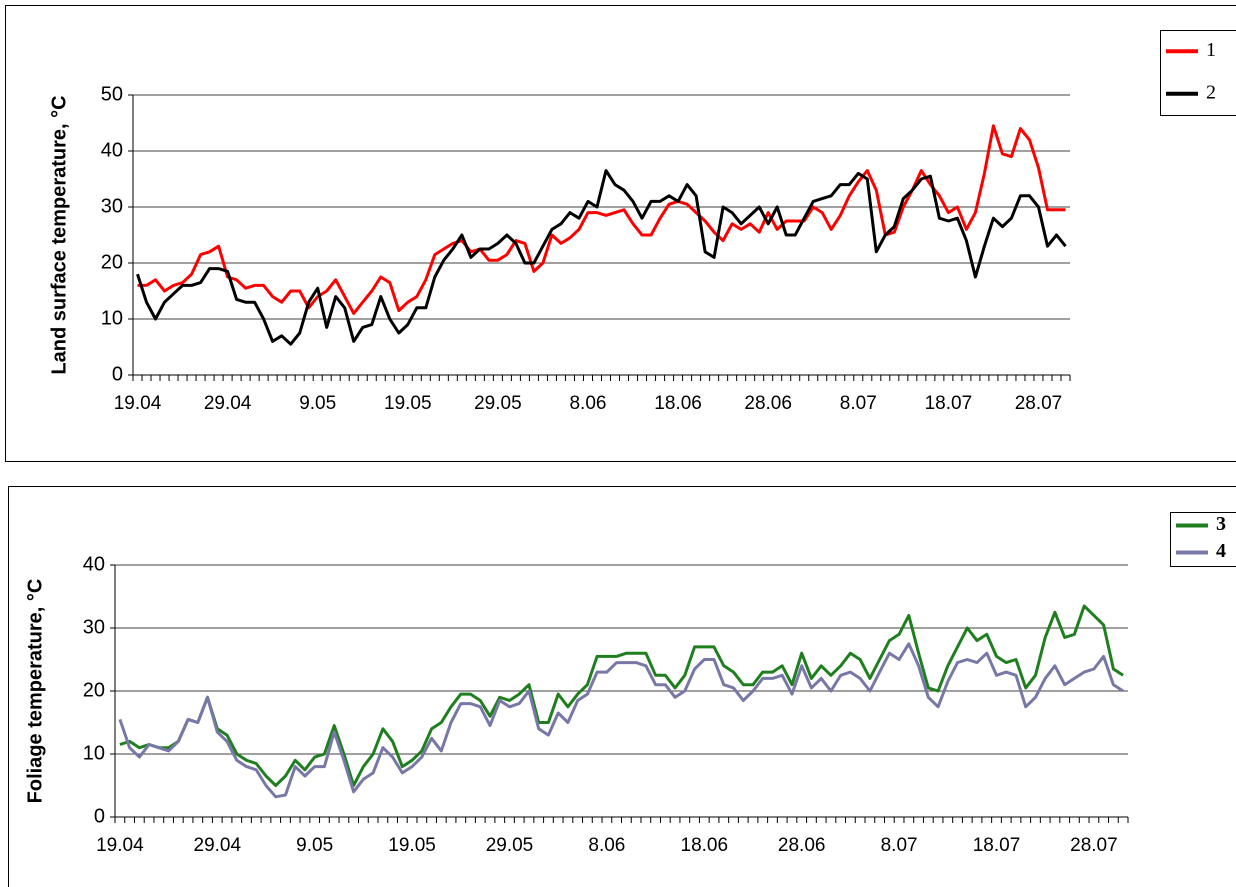 This screenshot has height=887, width=1236. What do you see at coordinates (112, 94) in the screenshot?
I see `y-tick-label: 50` at bounding box center [112, 94].